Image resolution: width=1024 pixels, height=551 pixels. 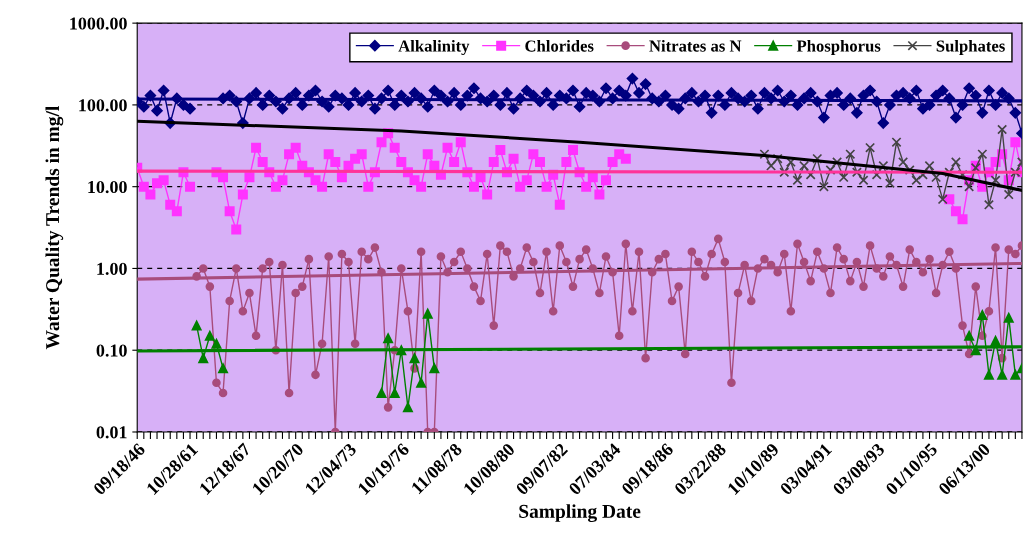 What do you see at coordinates (54, 227) in the screenshot?
I see `y-axis-title: Water Quality Trends in mg/l` at bounding box center [54, 227].